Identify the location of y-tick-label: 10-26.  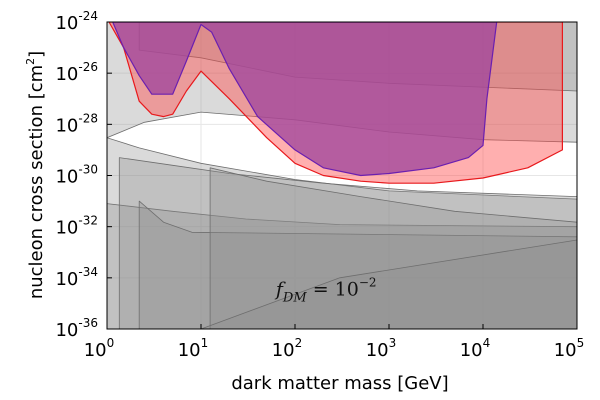
(76, 72).